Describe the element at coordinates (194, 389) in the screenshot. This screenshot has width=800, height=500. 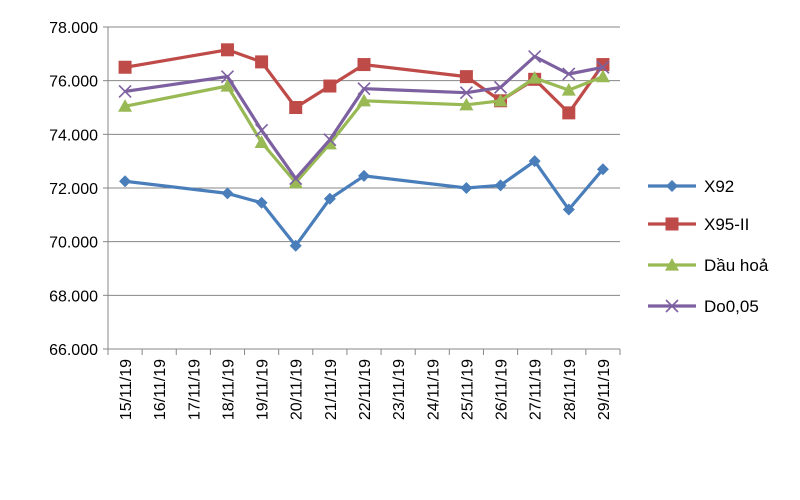
I see `x-tick-label: 17/11/19` at that location.